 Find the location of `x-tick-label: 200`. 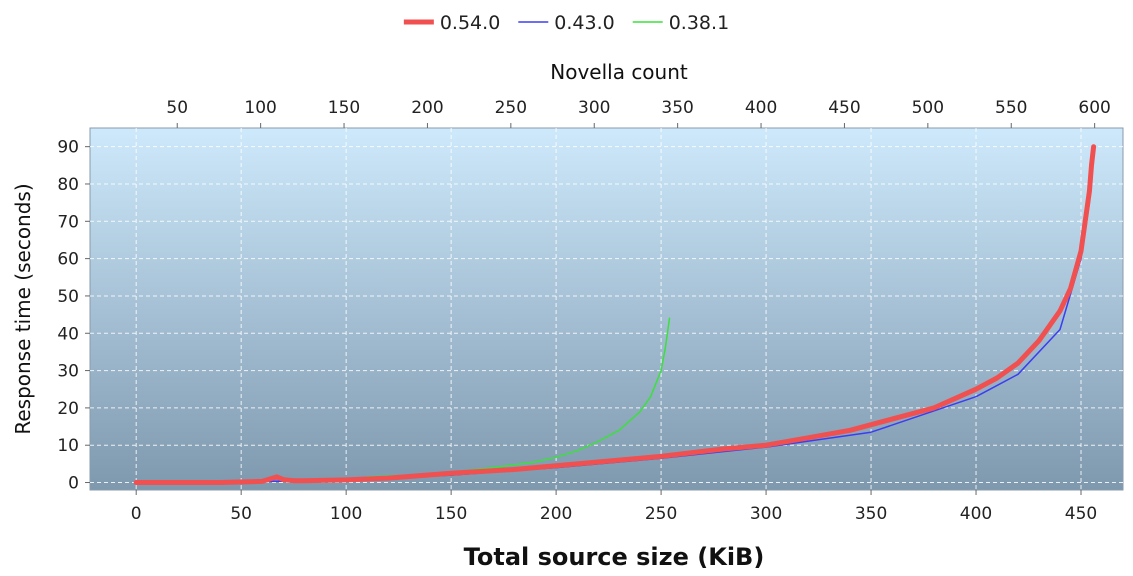

x-tick-label: 200 is located at coordinates (556, 514).